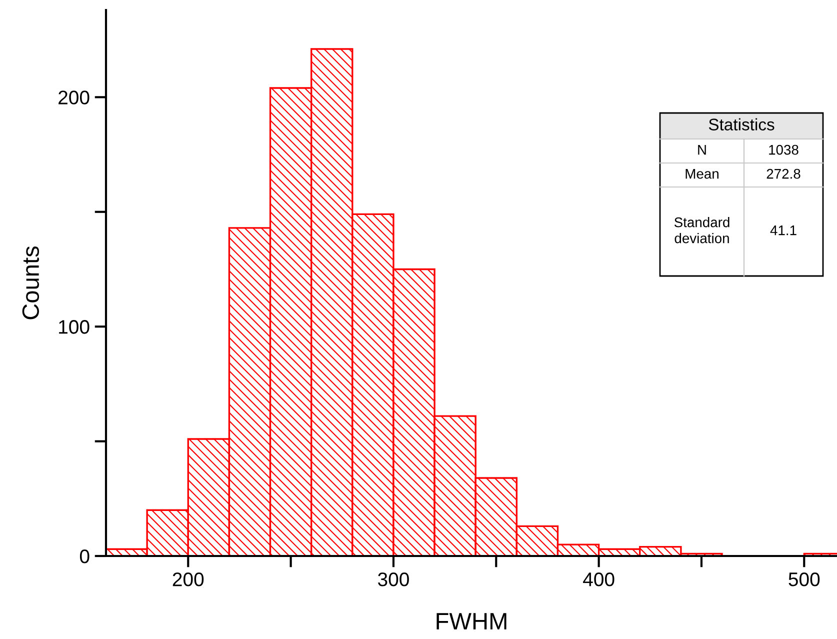 The height and width of the screenshot is (639, 837). What do you see at coordinates (741, 124) in the screenshot?
I see `annotation: Statistics` at bounding box center [741, 124].